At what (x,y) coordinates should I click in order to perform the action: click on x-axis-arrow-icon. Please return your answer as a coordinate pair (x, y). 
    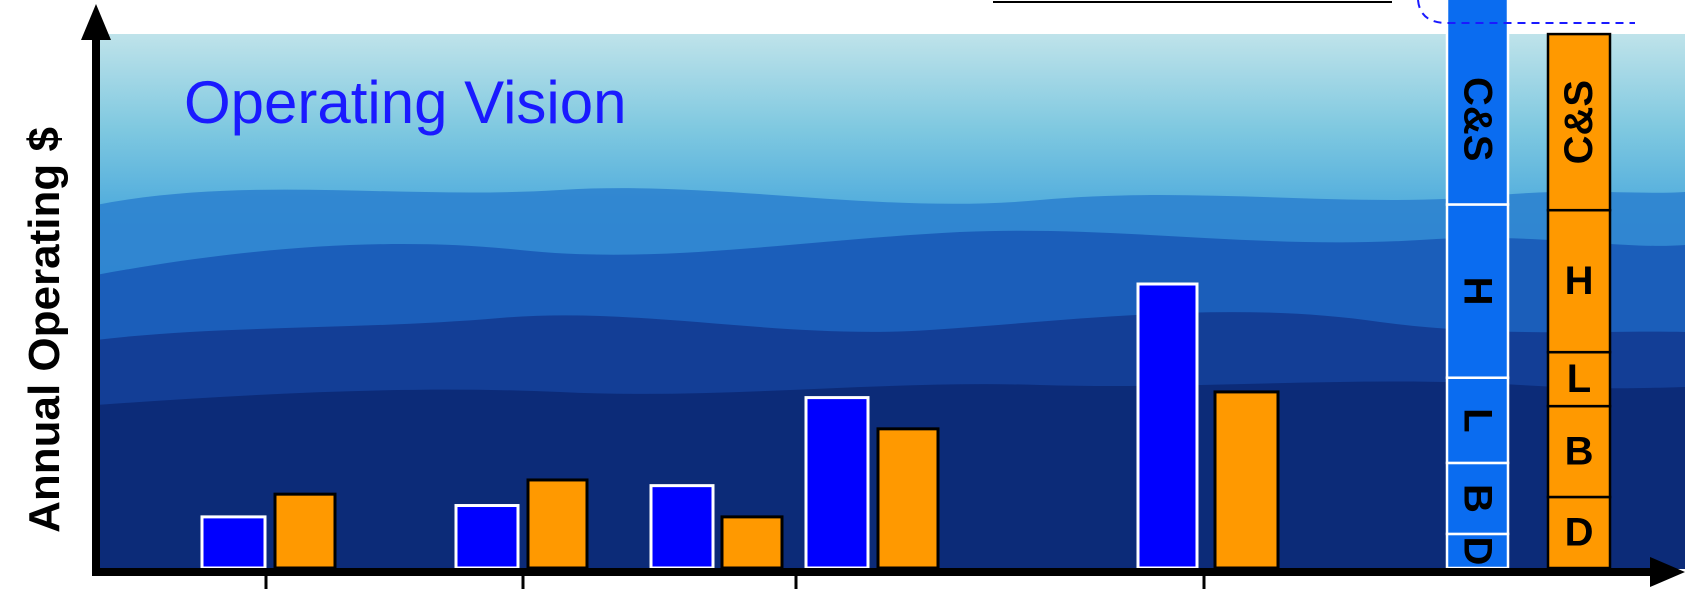
    Looking at the image, I should click on (1667, 572).